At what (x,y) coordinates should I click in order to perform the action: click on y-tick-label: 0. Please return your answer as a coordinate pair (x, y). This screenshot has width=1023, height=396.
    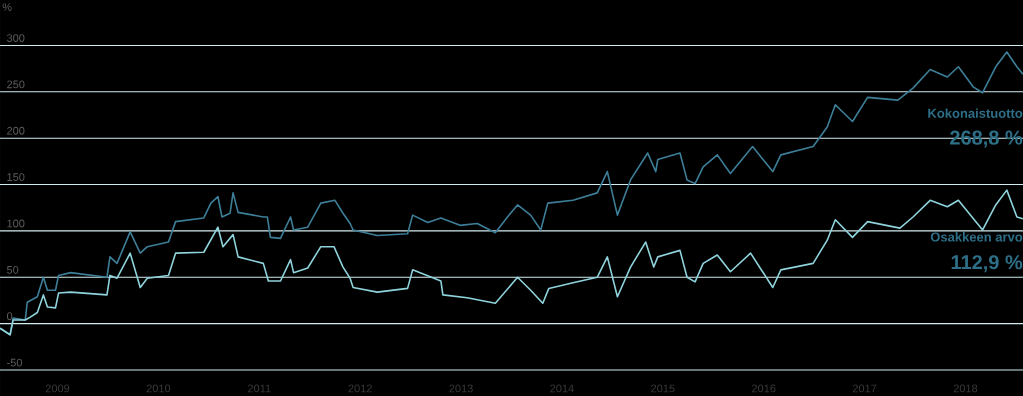
    Looking at the image, I should click on (9, 316).